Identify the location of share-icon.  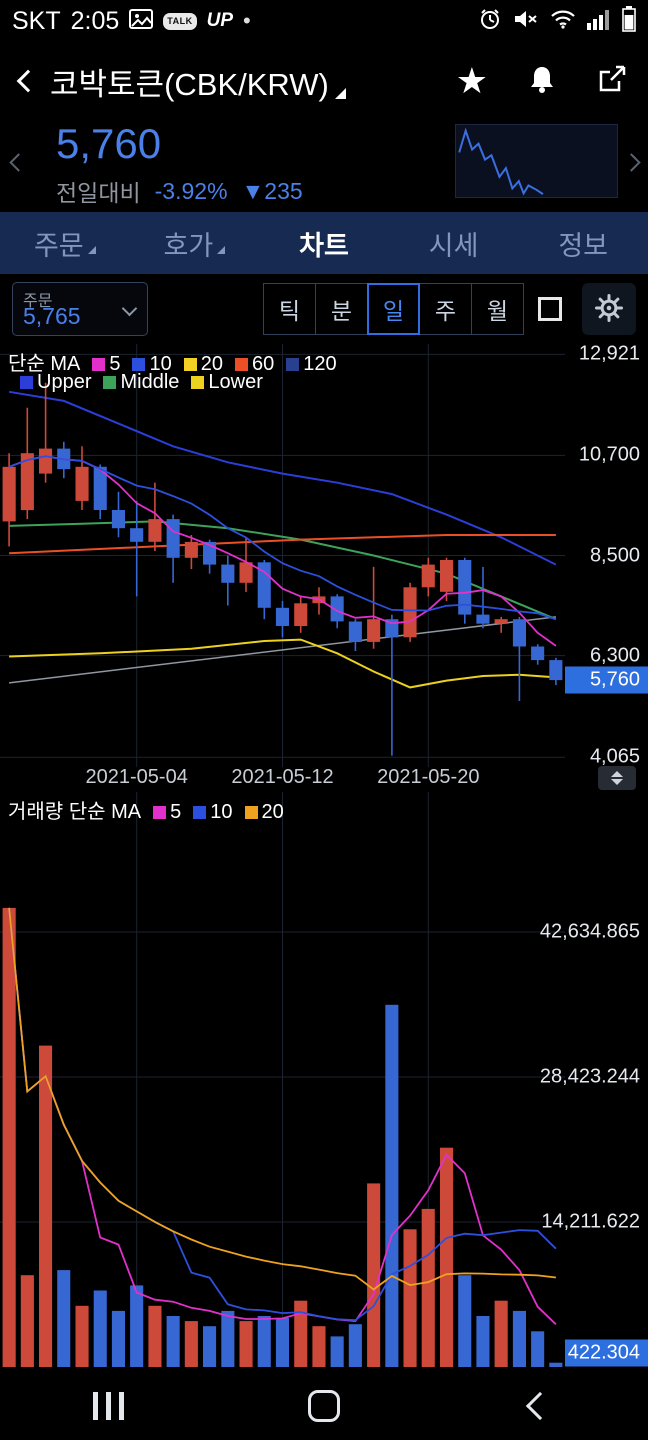
(612, 81).